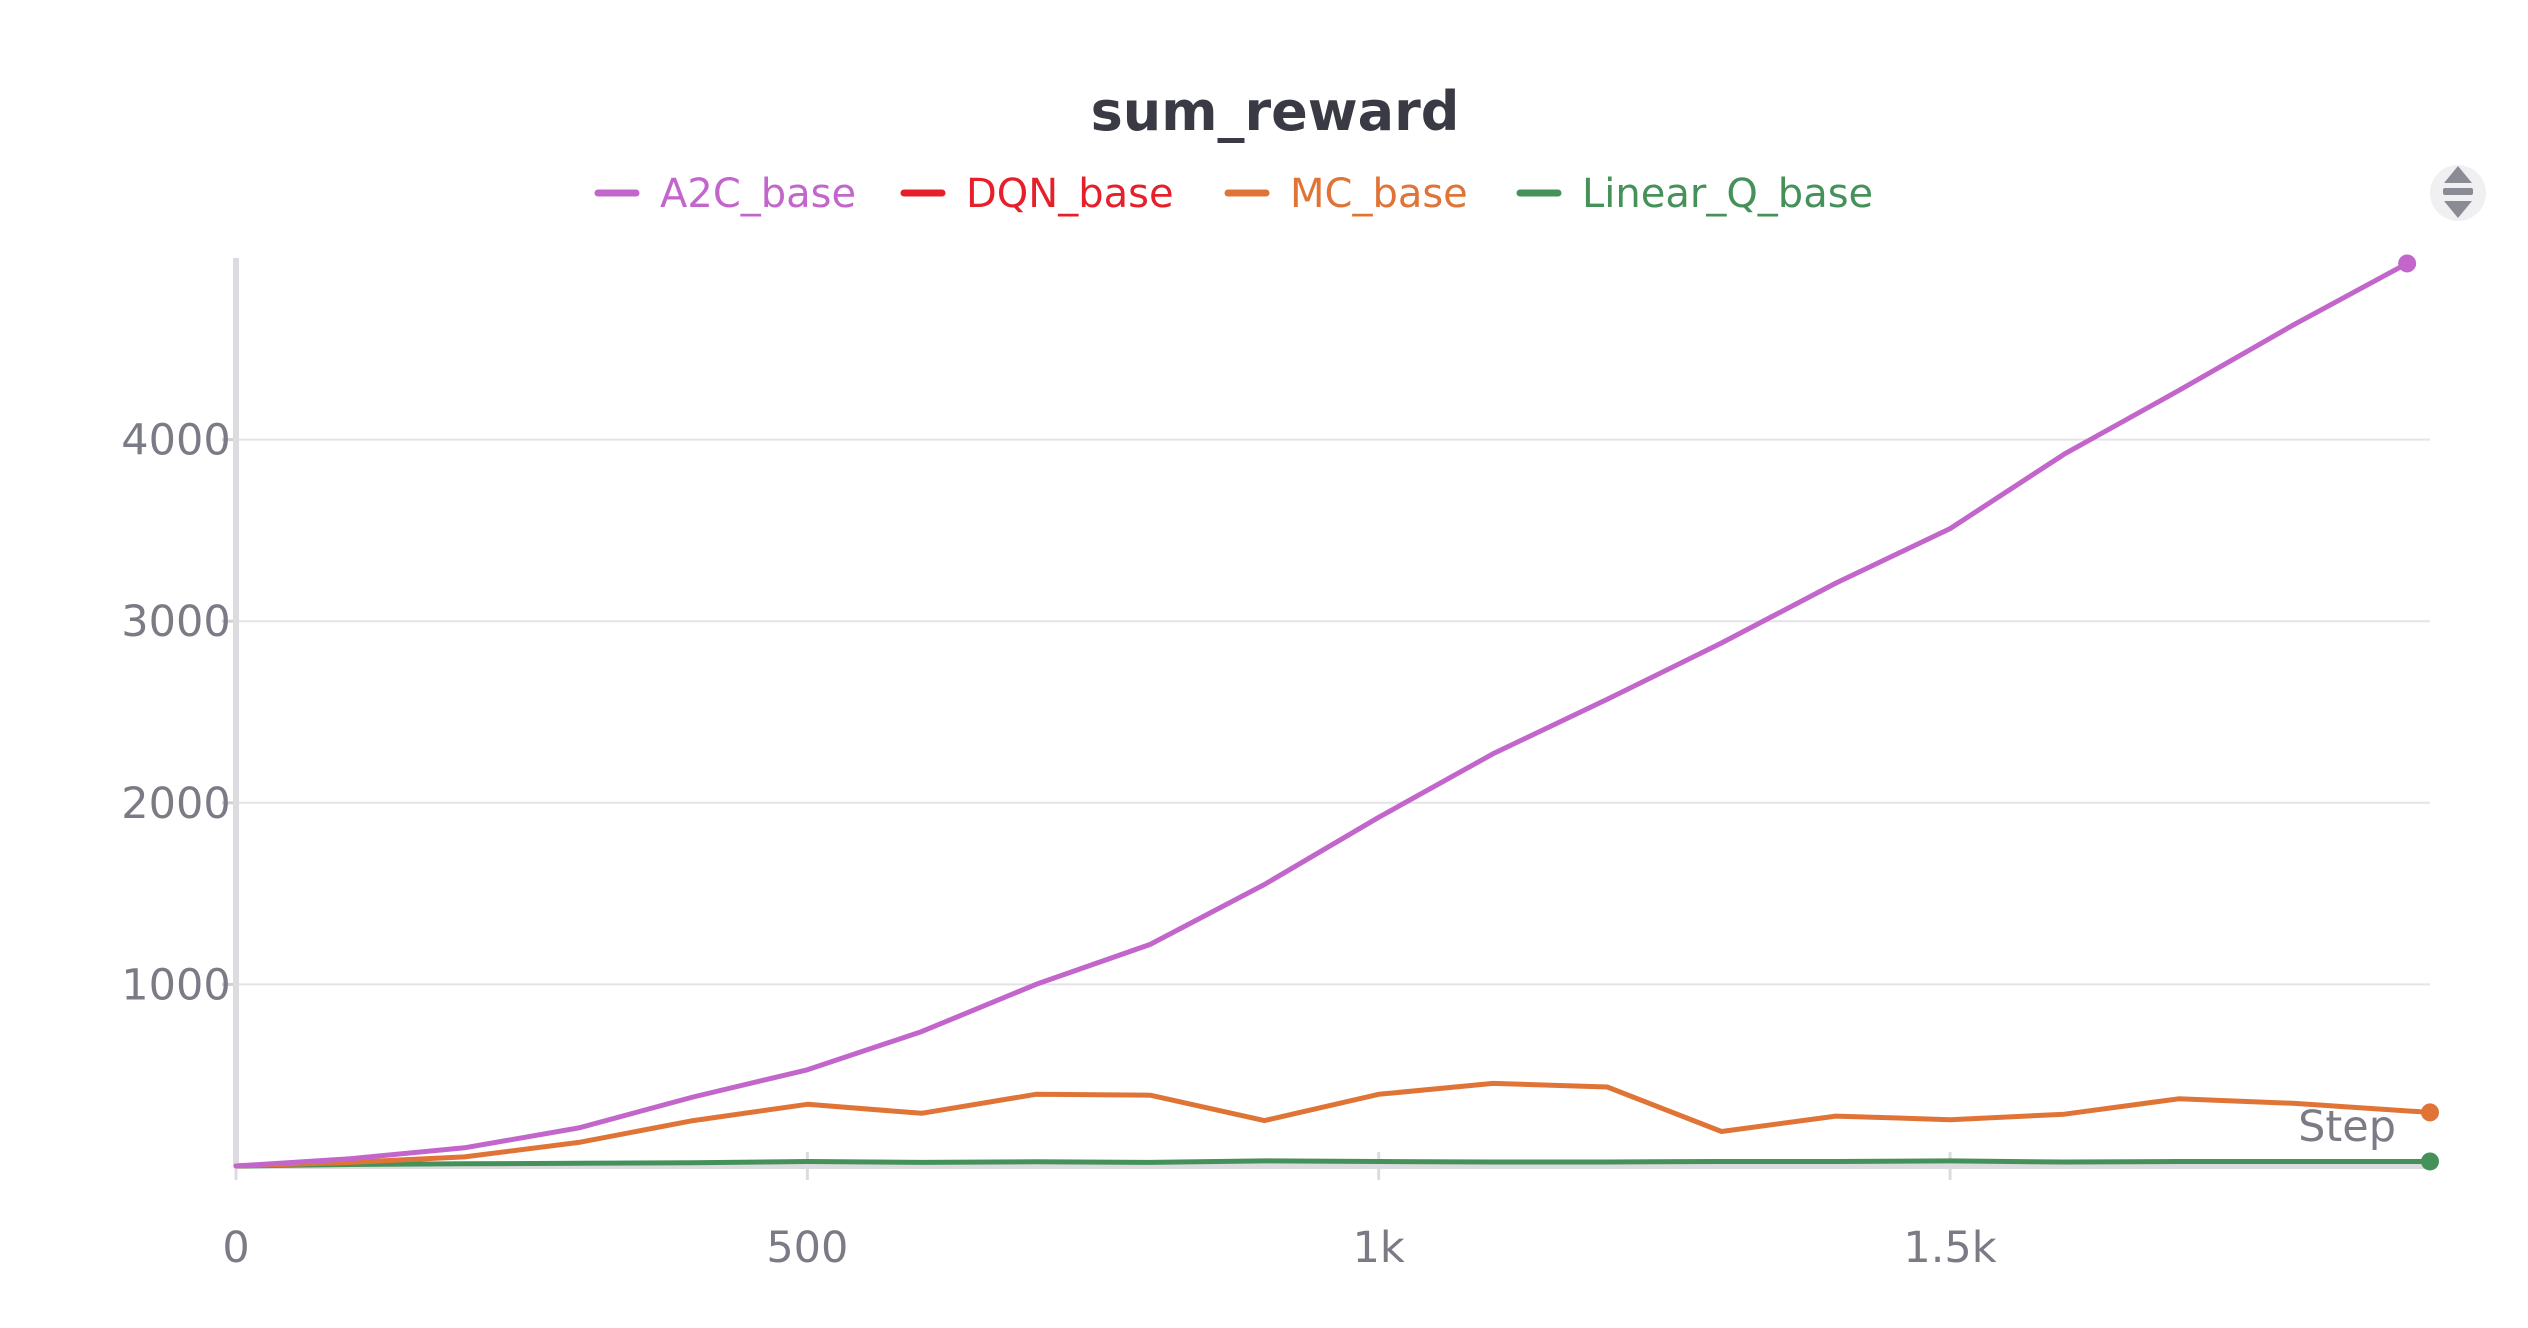  I want to click on legend-item: MC_base, so click(1346, 194).